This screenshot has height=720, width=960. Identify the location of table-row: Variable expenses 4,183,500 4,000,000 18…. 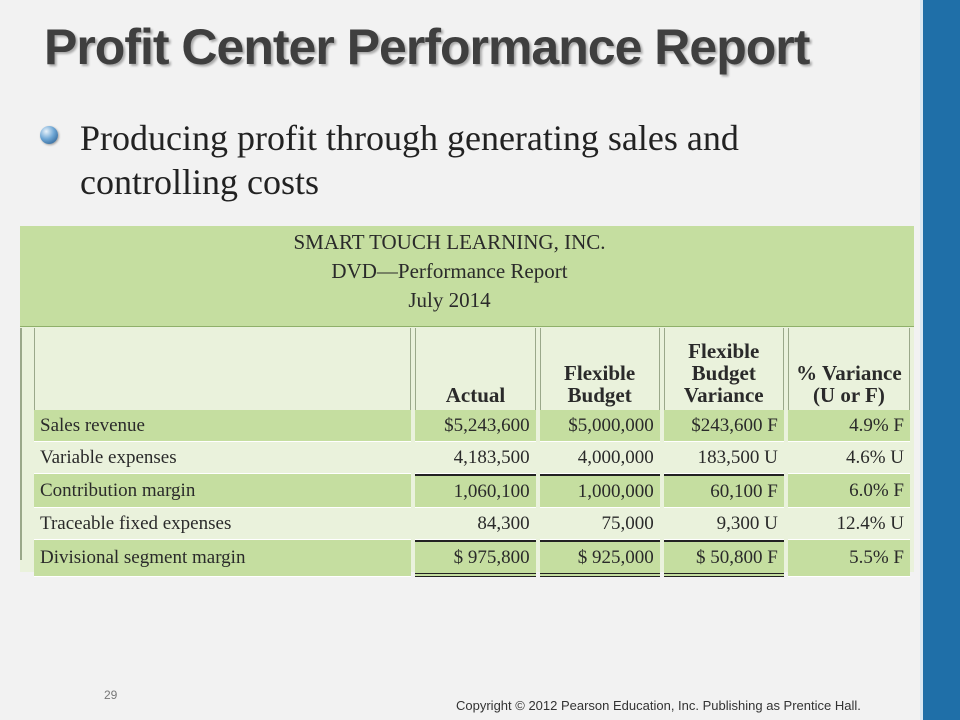
(472, 458).